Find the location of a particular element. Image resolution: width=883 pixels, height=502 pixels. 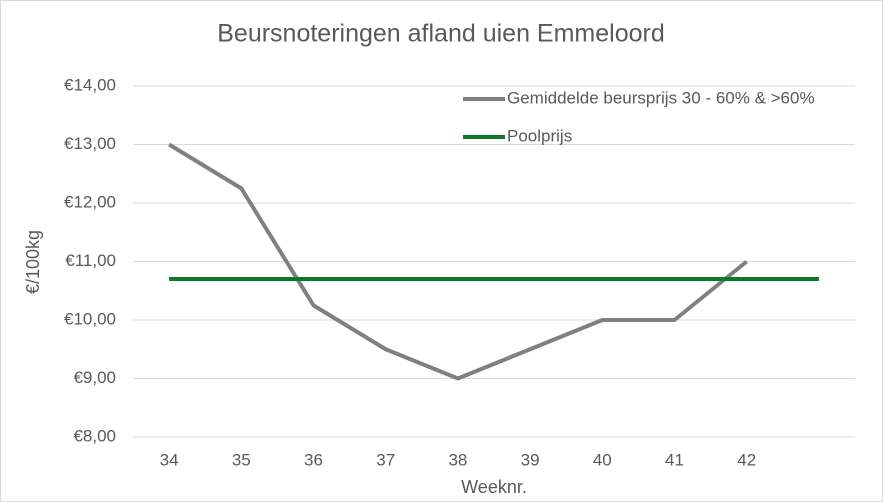

x-axis-label: Weeknr. is located at coordinates (494, 487).